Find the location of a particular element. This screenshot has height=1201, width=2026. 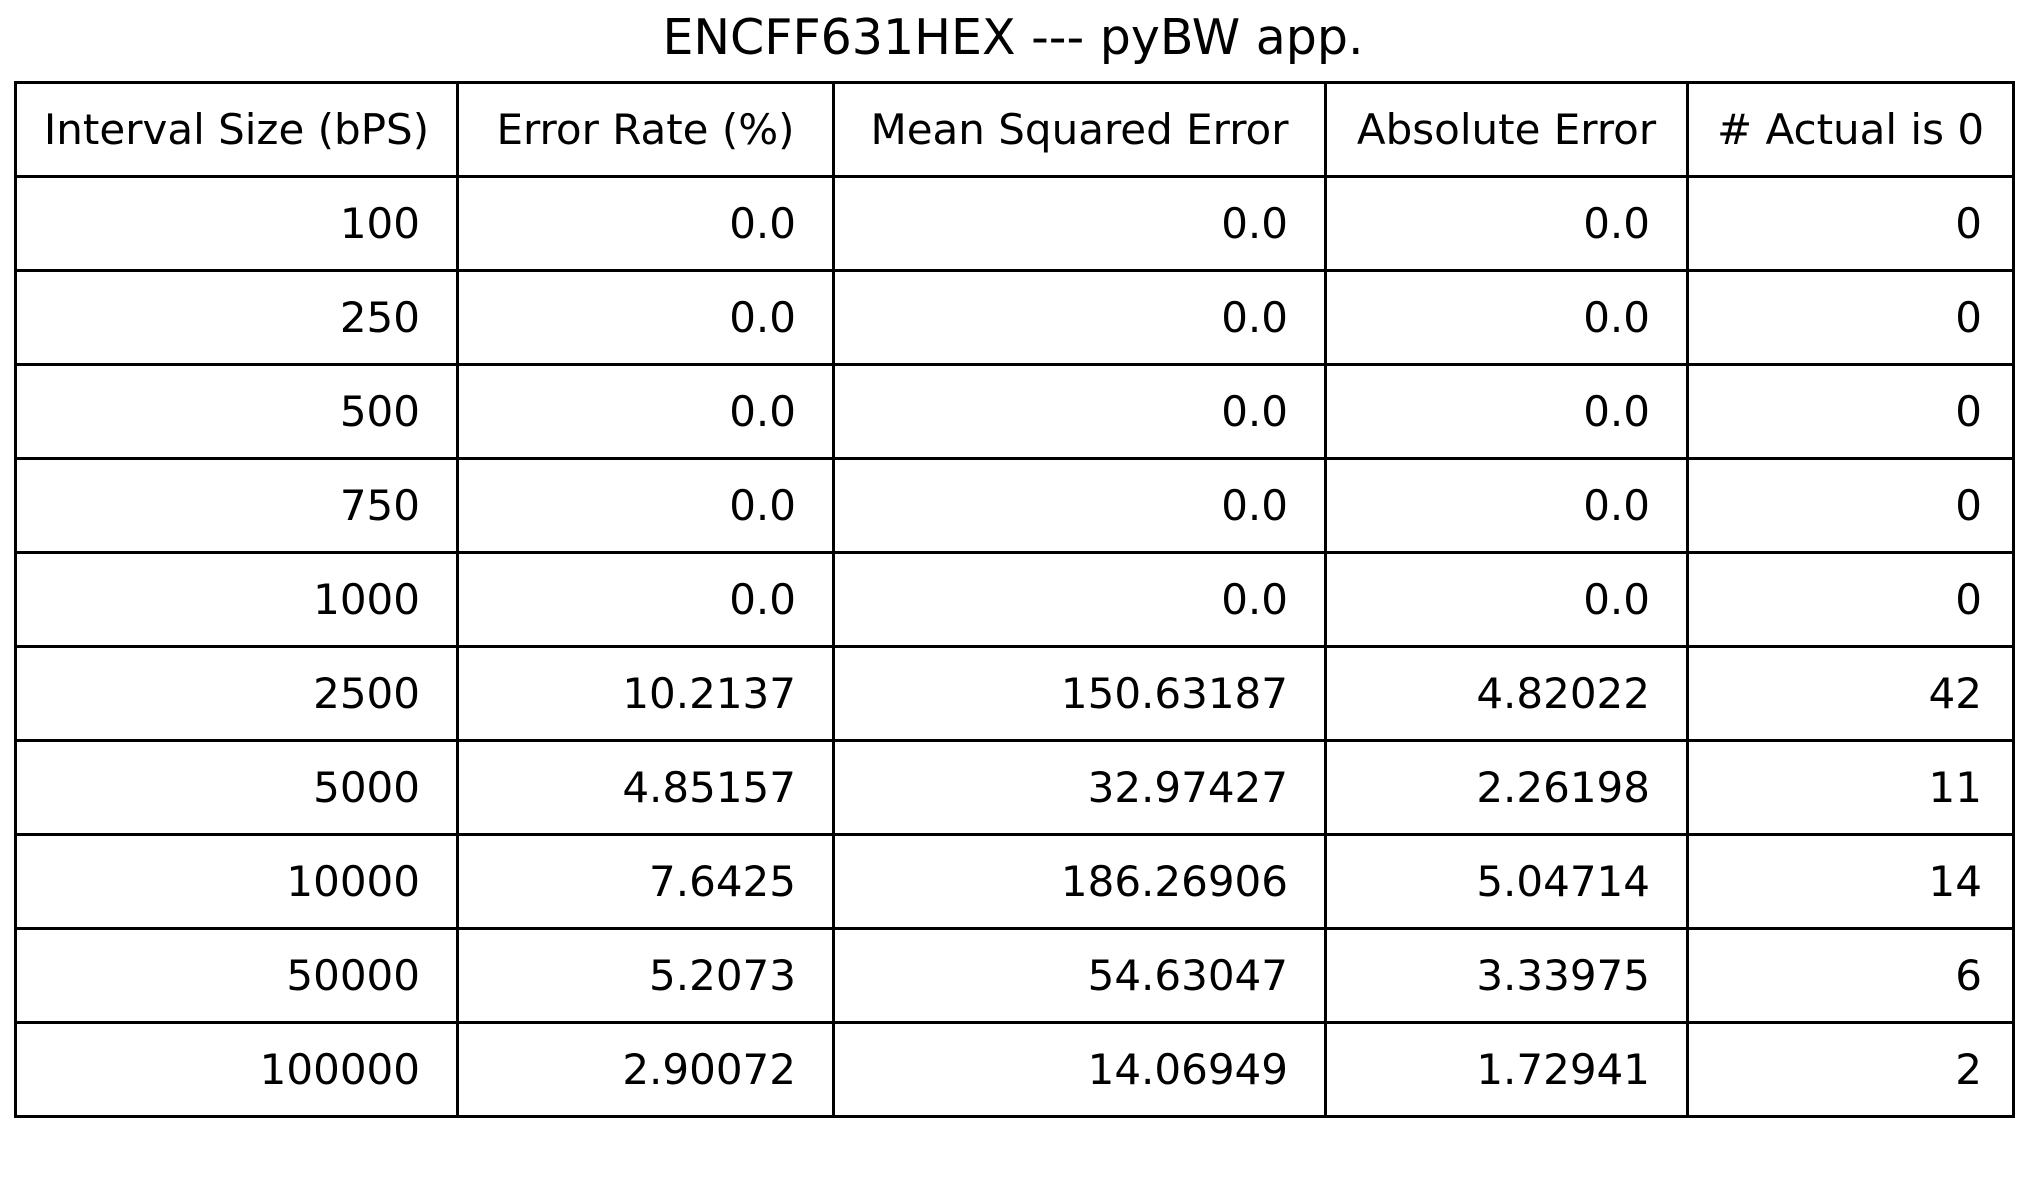

table-row: 1000 0.0 0.0 0.0 0 is located at coordinates (1014, 599).